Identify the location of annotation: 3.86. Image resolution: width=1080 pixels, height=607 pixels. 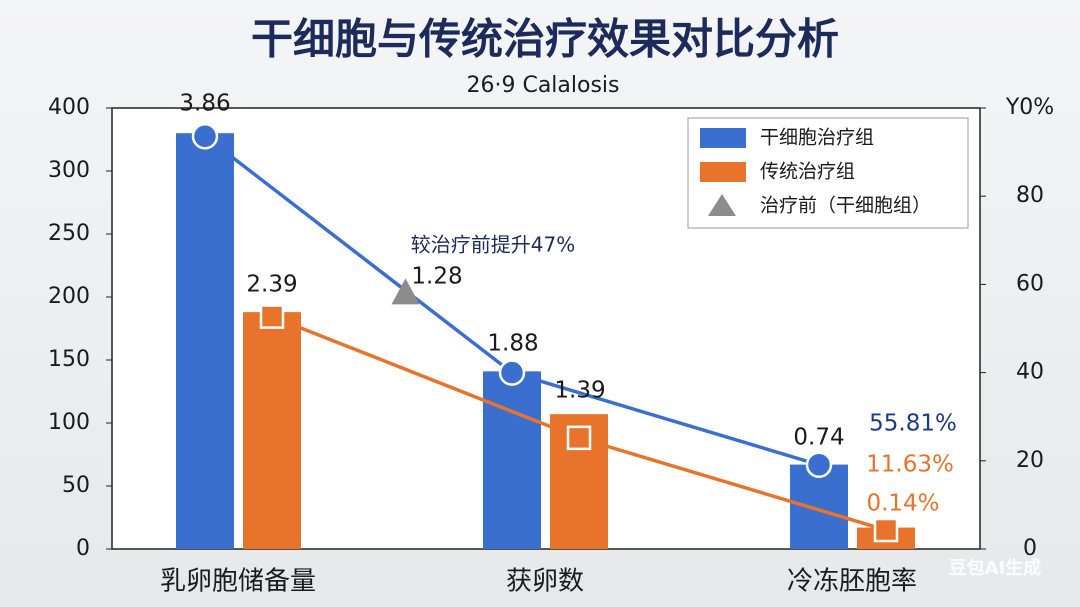
(204, 104).